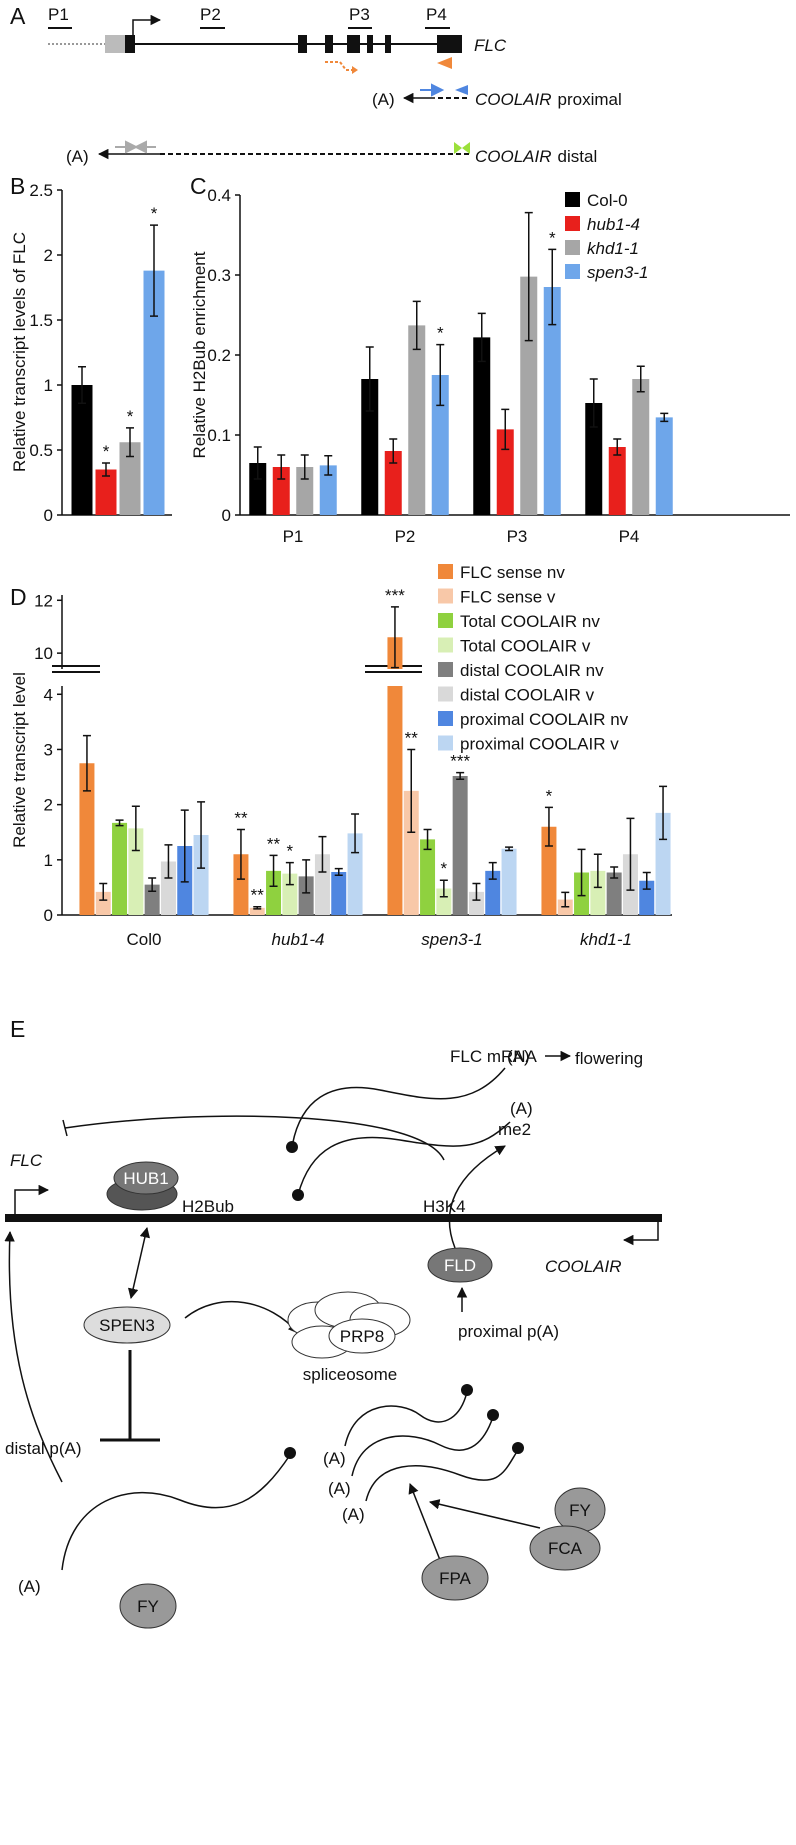  Describe the element at coordinates (640, 1234) in the screenshot. I see `coolair-tss` at that location.